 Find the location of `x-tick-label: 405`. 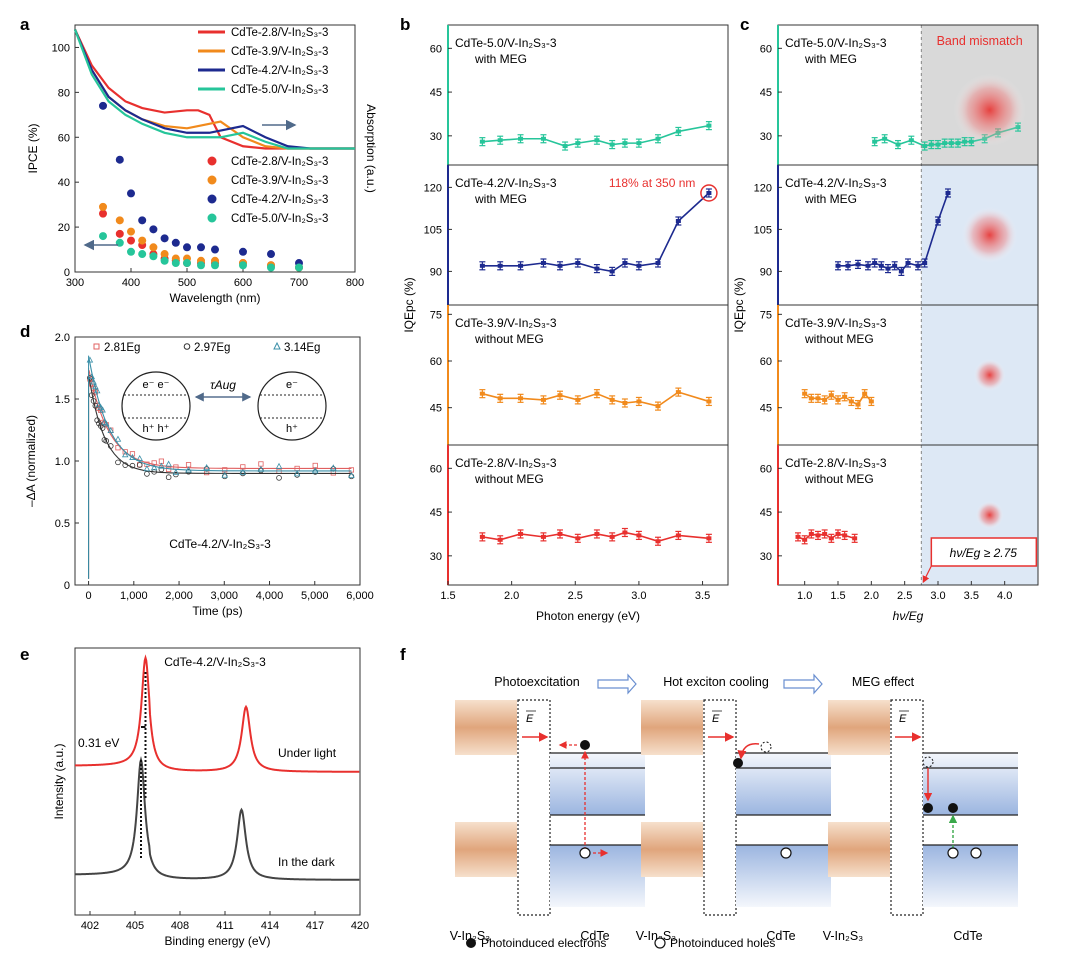

x-tick-label: 405 is located at coordinates (135, 926).